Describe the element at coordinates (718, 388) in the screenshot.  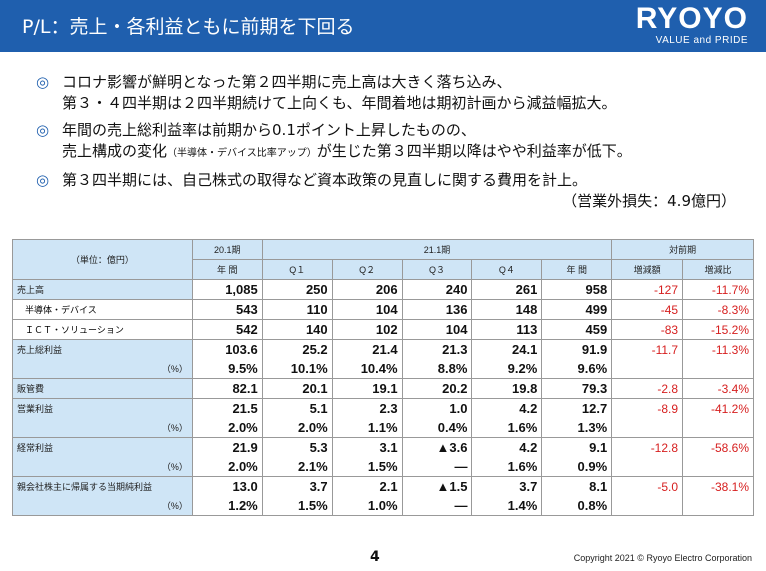
I see `ratio-cell: -3.4%` at that location.